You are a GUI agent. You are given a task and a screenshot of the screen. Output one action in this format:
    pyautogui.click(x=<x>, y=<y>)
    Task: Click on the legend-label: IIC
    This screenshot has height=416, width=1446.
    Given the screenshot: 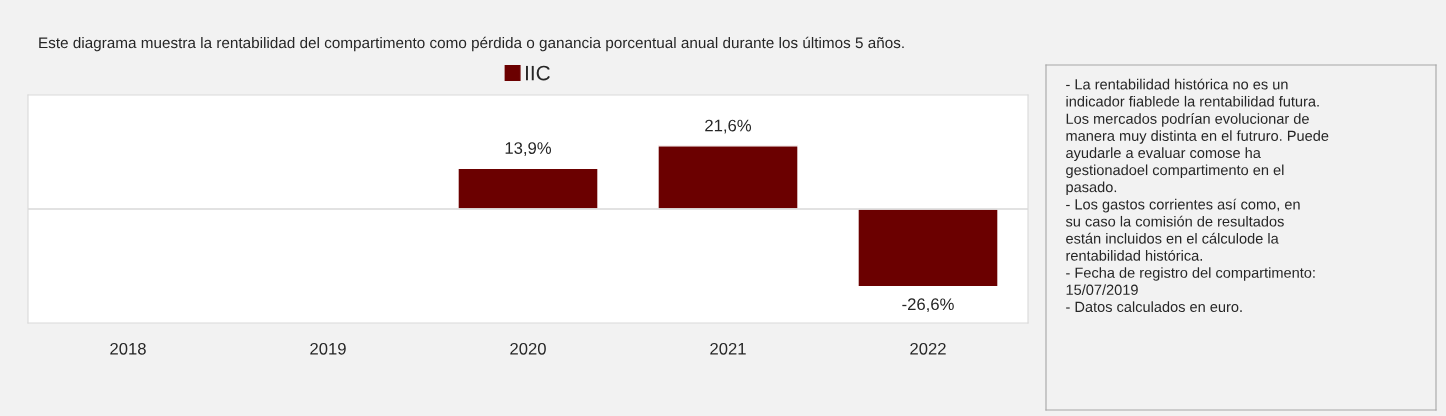 What is the action you would take?
    pyautogui.click(x=537, y=73)
    